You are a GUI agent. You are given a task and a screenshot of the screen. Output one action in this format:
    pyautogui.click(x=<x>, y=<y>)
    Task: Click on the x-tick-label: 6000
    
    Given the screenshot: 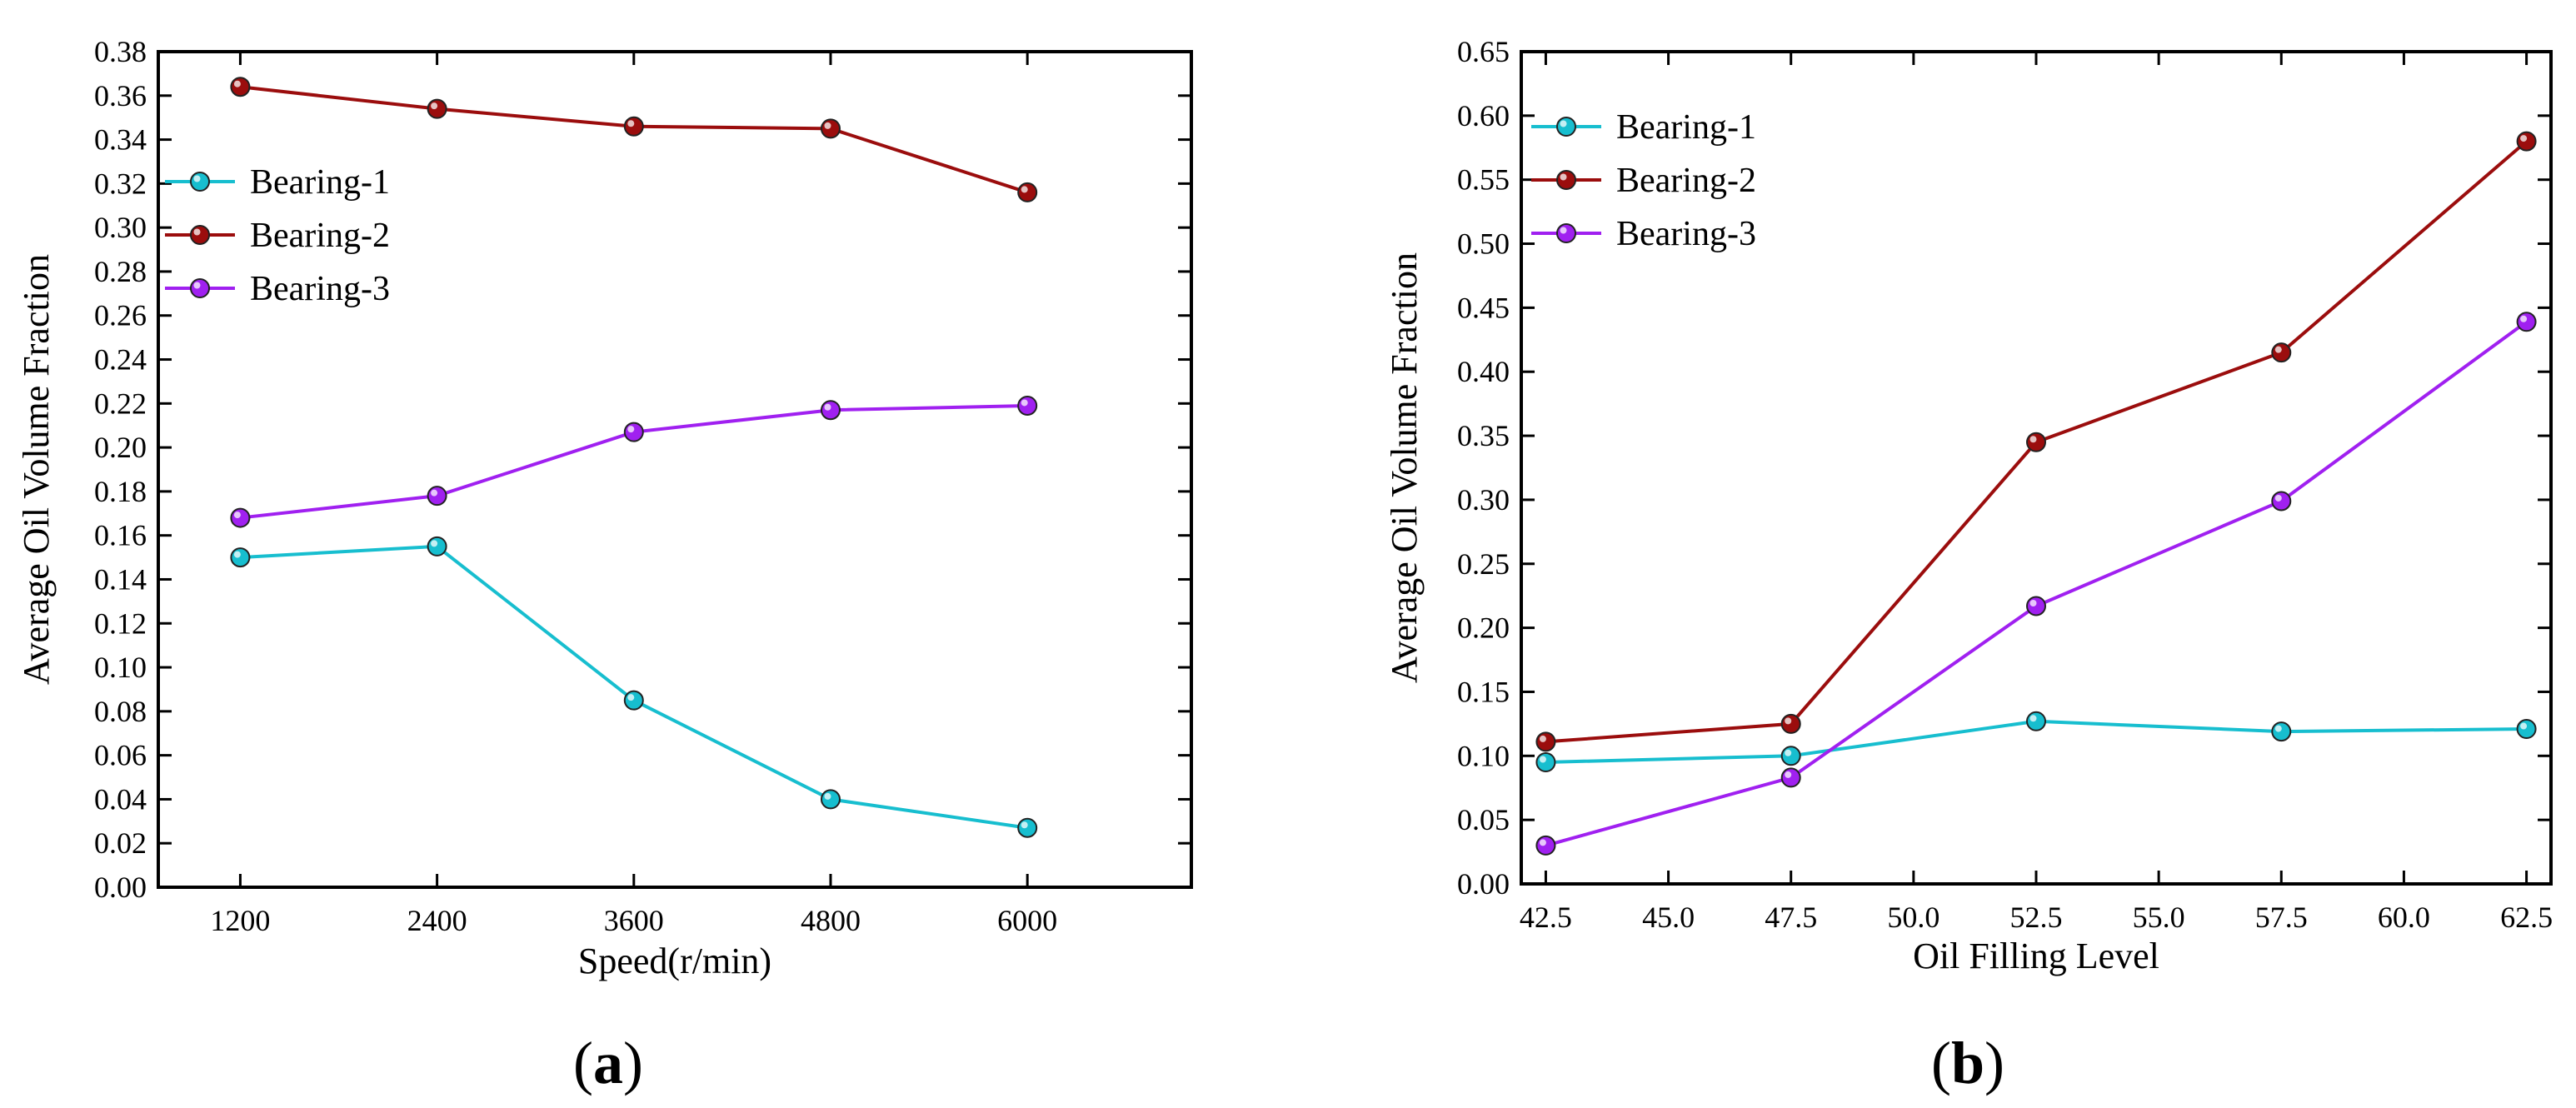 What is the action you would take?
    pyautogui.click(x=1027, y=920)
    